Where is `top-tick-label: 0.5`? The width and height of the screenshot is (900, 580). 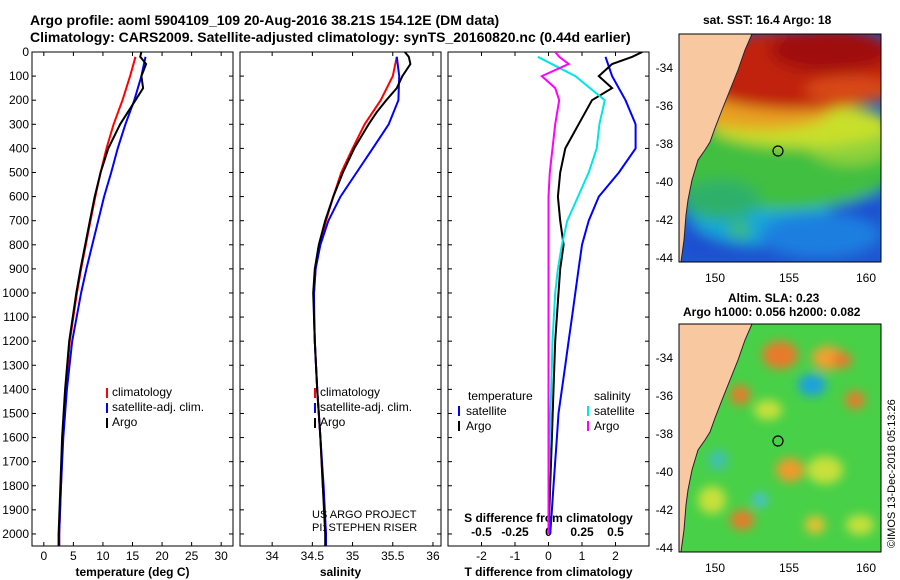
top-tick-label: 0.5 is located at coordinates (615, 532).